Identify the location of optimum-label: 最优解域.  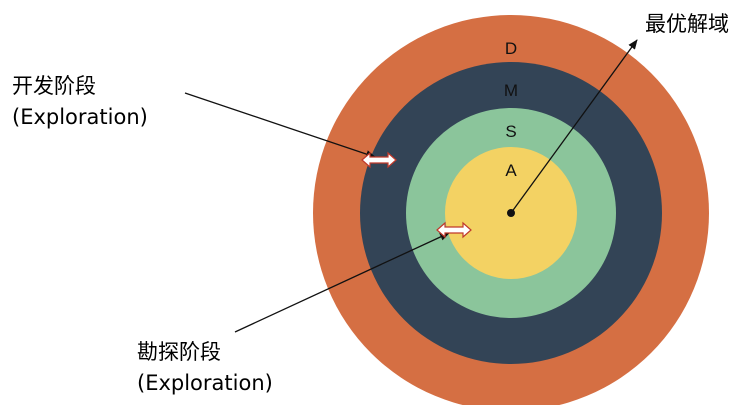
(687, 24).